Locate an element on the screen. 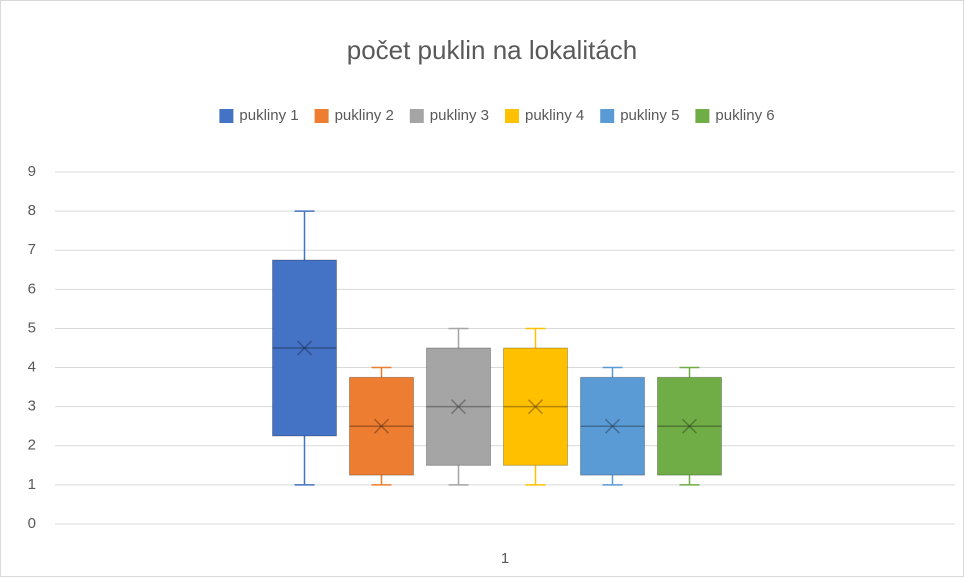 This screenshot has width=965, height=578. legend-label: pukliny 5 is located at coordinates (649, 115).